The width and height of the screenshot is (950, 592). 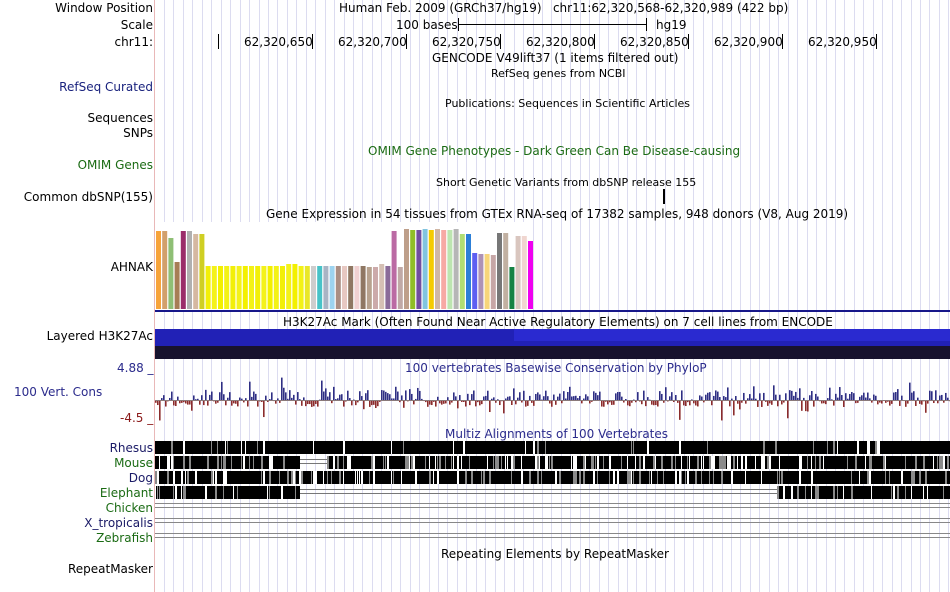 What do you see at coordinates (131, 448) in the screenshot?
I see `multiz-species-rhesus: Rhesus` at bounding box center [131, 448].